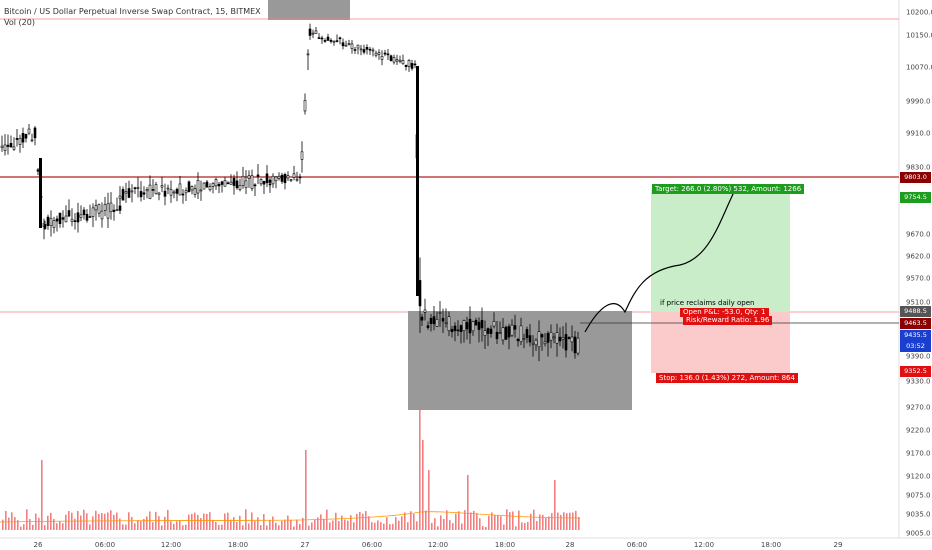 This screenshot has width=932, height=550. Describe the element at coordinates (728, 189) in the screenshot. I see `target-label: Target: 266.0 (2.80%) 532, Amount: 1266` at that location.